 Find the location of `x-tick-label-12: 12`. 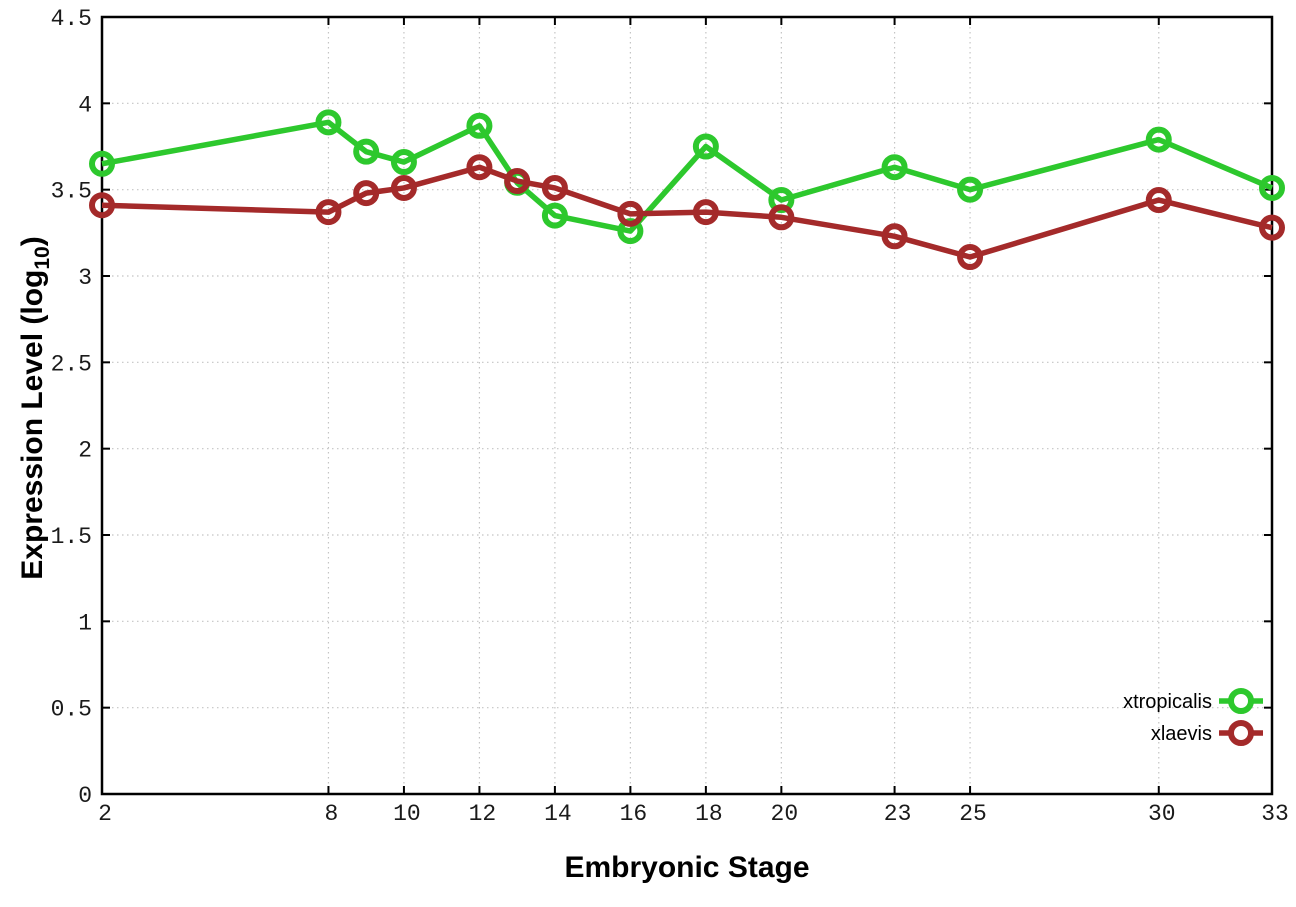

x-tick-label-12: 12 is located at coordinates (483, 814).